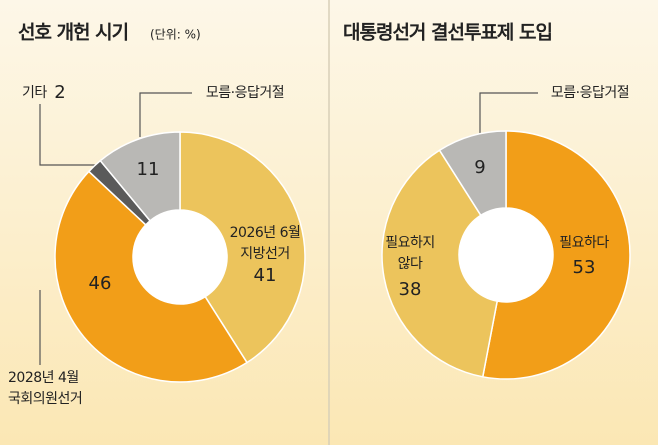  Describe the element at coordinates (584, 243) in the screenshot. I see `slice-label: 필요하다` at that location.